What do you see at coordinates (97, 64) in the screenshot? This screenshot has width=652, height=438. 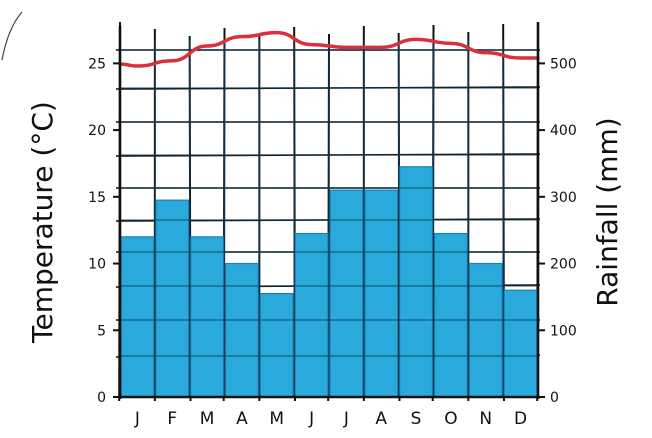 I see `left-tick-label: 25` at bounding box center [97, 64].